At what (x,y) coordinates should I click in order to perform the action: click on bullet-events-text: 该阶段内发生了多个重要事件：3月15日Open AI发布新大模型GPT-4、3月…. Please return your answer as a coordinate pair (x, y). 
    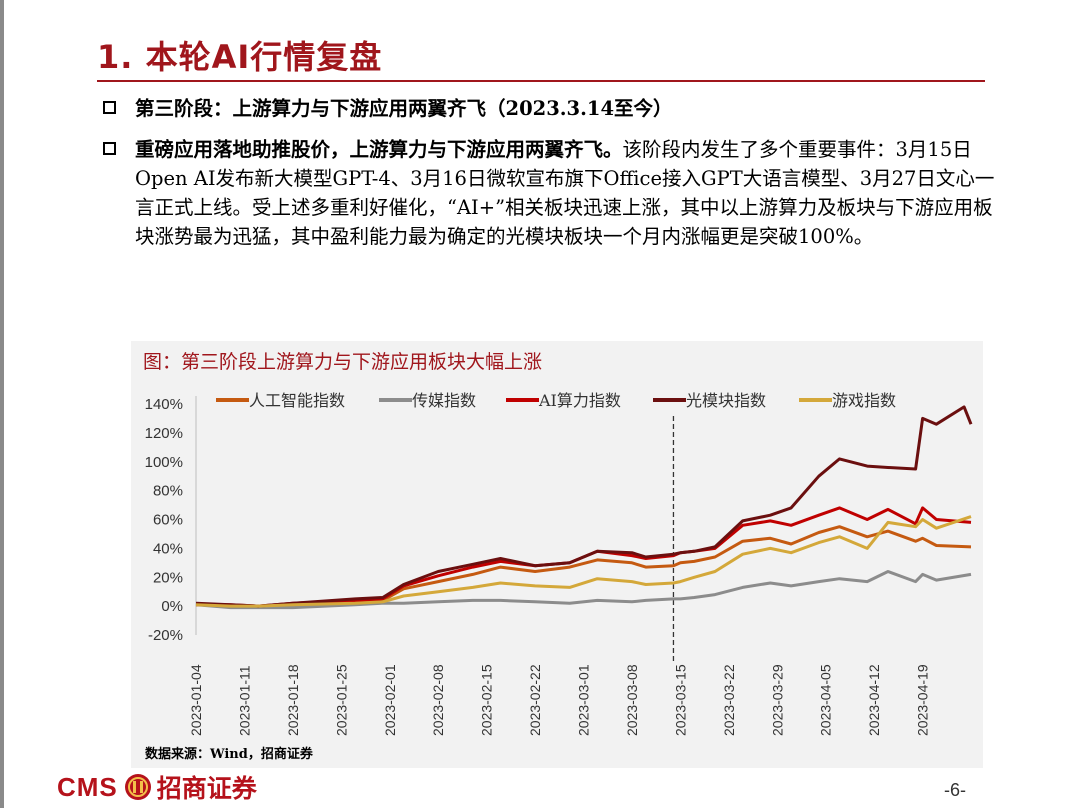
    Looking at the image, I should click on (565, 193).